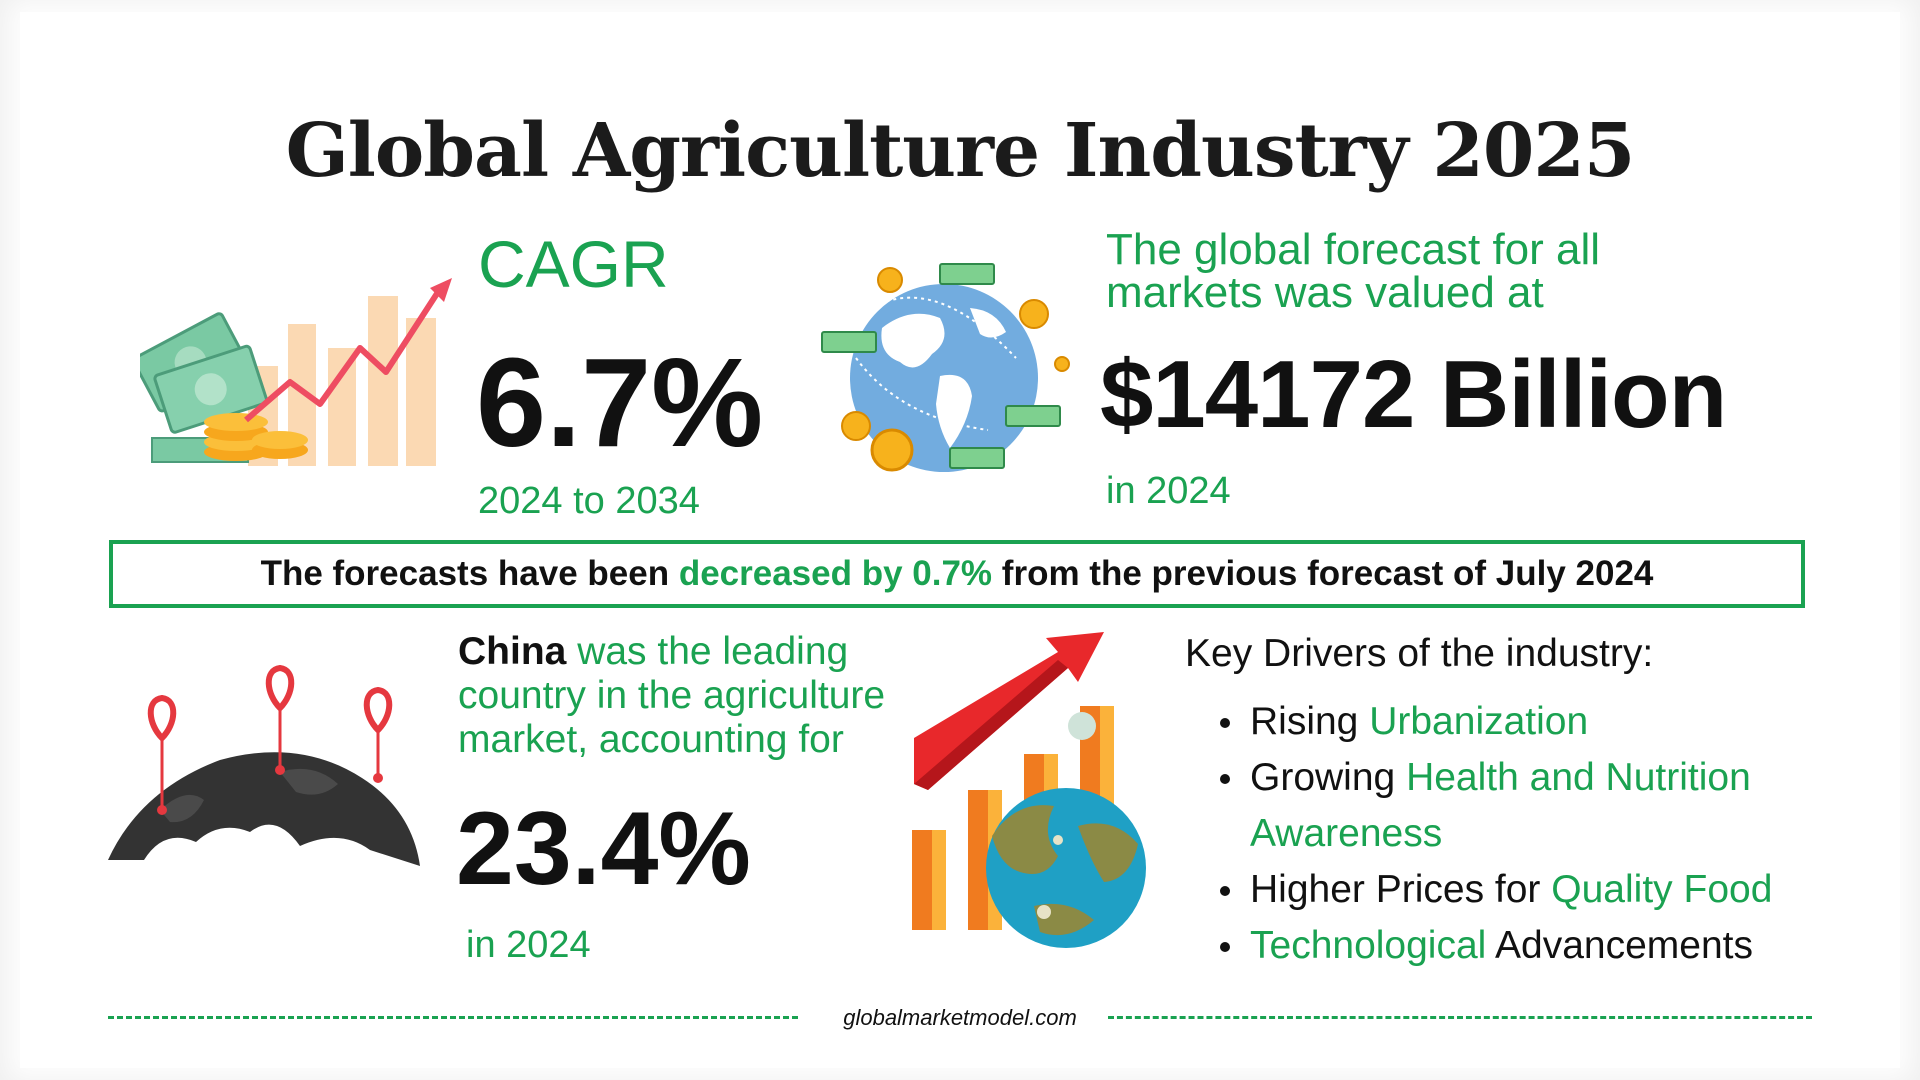 The width and height of the screenshot is (1920, 1080). I want to click on banner-highlight: decreased by 0.7%, so click(835, 573).